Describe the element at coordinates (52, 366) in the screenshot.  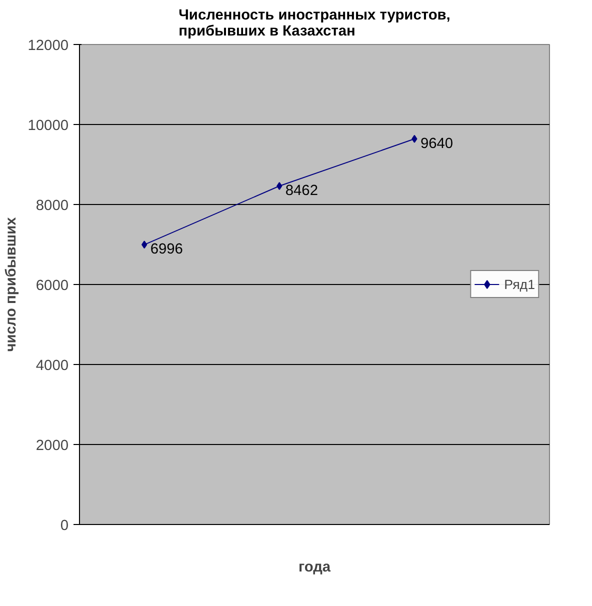
I see `y-tick-label: 4000` at that location.